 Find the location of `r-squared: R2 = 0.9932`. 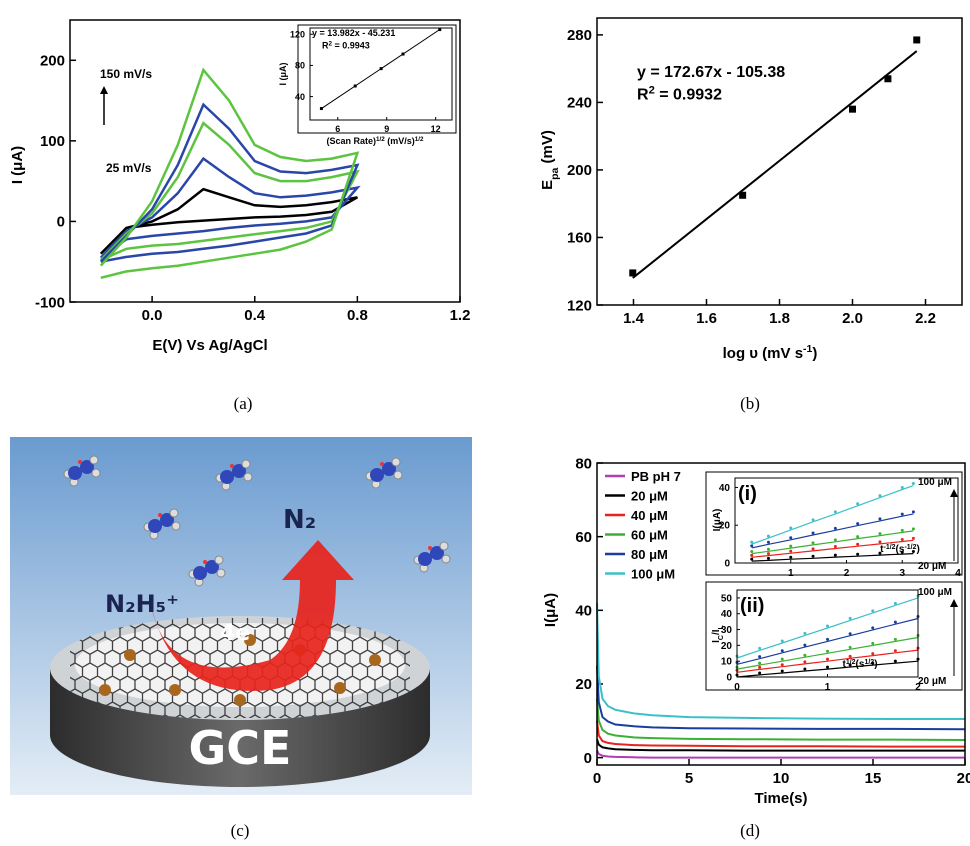

r-squared: R2 = 0.9932 is located at coordinates (679, 93).